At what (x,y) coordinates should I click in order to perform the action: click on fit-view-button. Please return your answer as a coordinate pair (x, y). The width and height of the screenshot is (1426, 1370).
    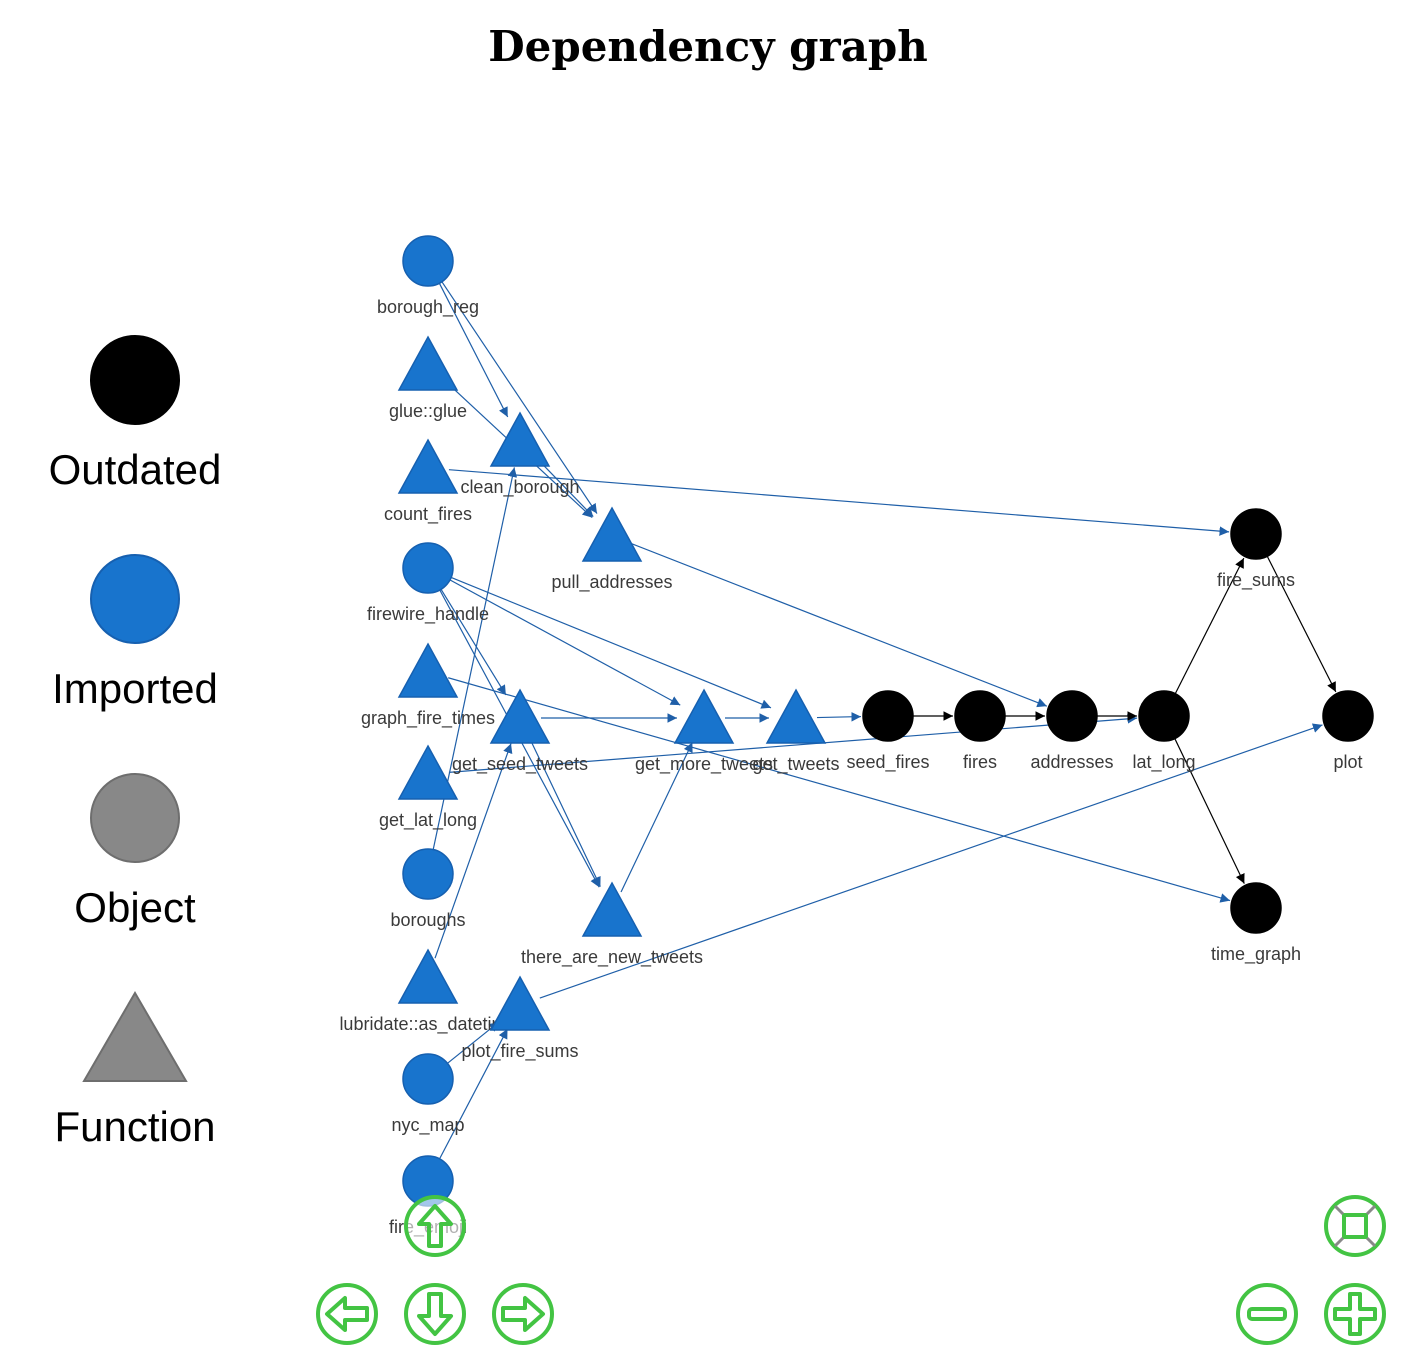
    Looking at the image, I should click on (1355, 1226).